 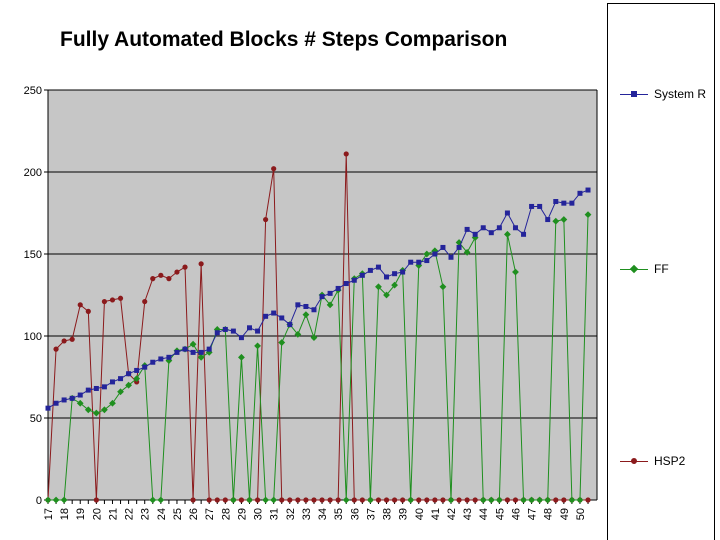 What do you see at coordinates (549, 514) in the screenshot?
I see `x-tick-label: 48` at bounding box center [549, 514].